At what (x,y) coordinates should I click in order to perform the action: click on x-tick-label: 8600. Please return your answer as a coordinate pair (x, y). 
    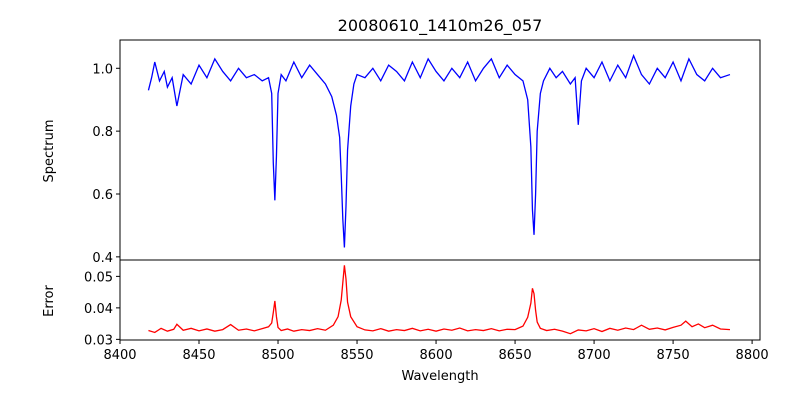
    Looking at the image, I should click on (436, 355).